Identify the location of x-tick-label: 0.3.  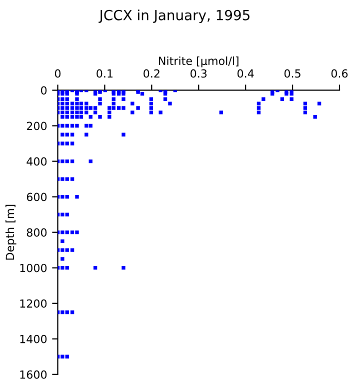
(198, 73).